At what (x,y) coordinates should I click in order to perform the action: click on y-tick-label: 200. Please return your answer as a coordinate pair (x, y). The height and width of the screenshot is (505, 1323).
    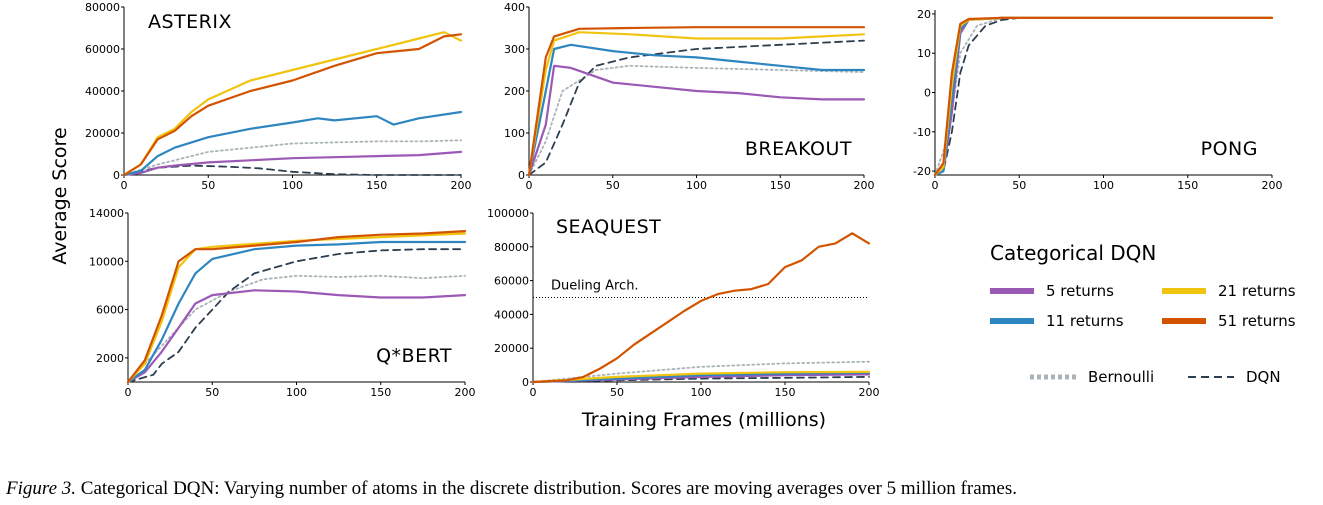
    Looking at the image, I should click on (514, 91).